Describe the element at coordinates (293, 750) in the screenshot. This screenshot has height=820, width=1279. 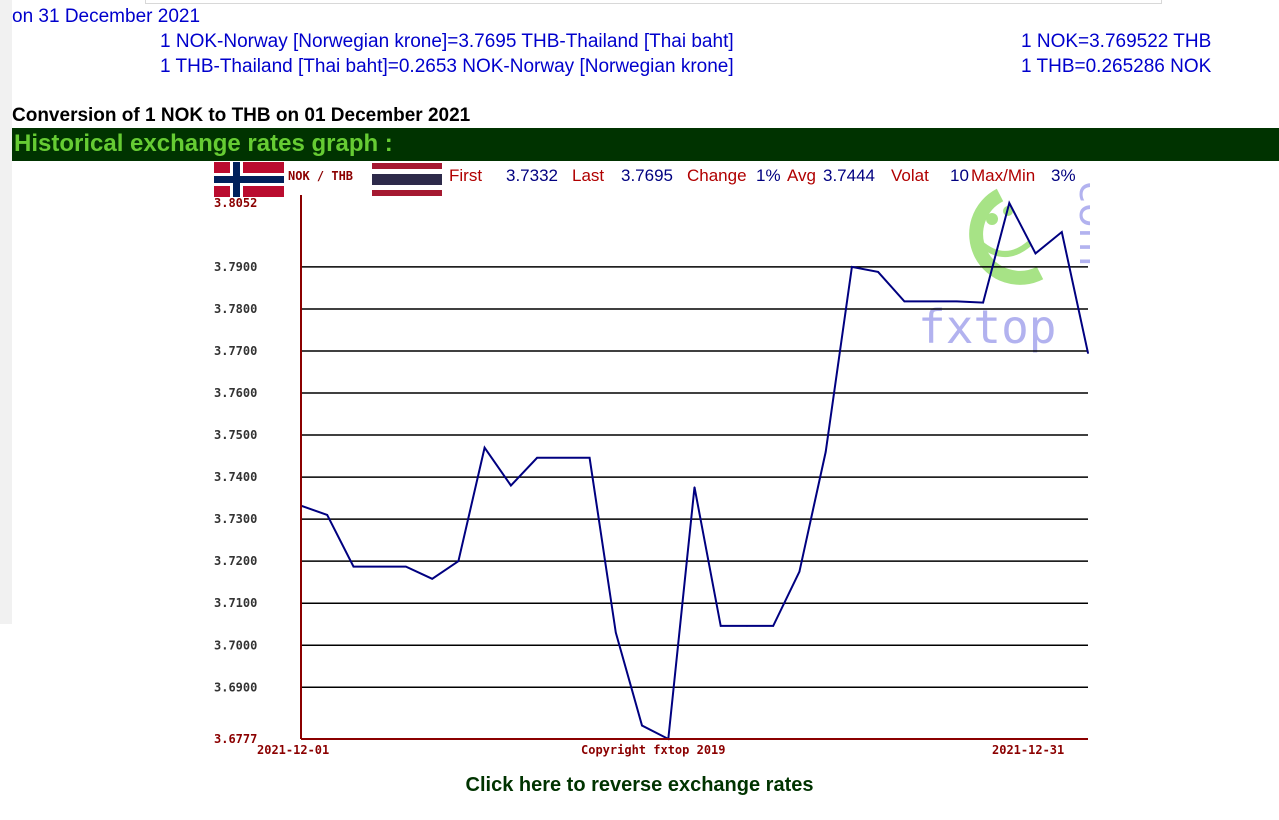
I see `x-tick-first: 2021-12-01` at that location.